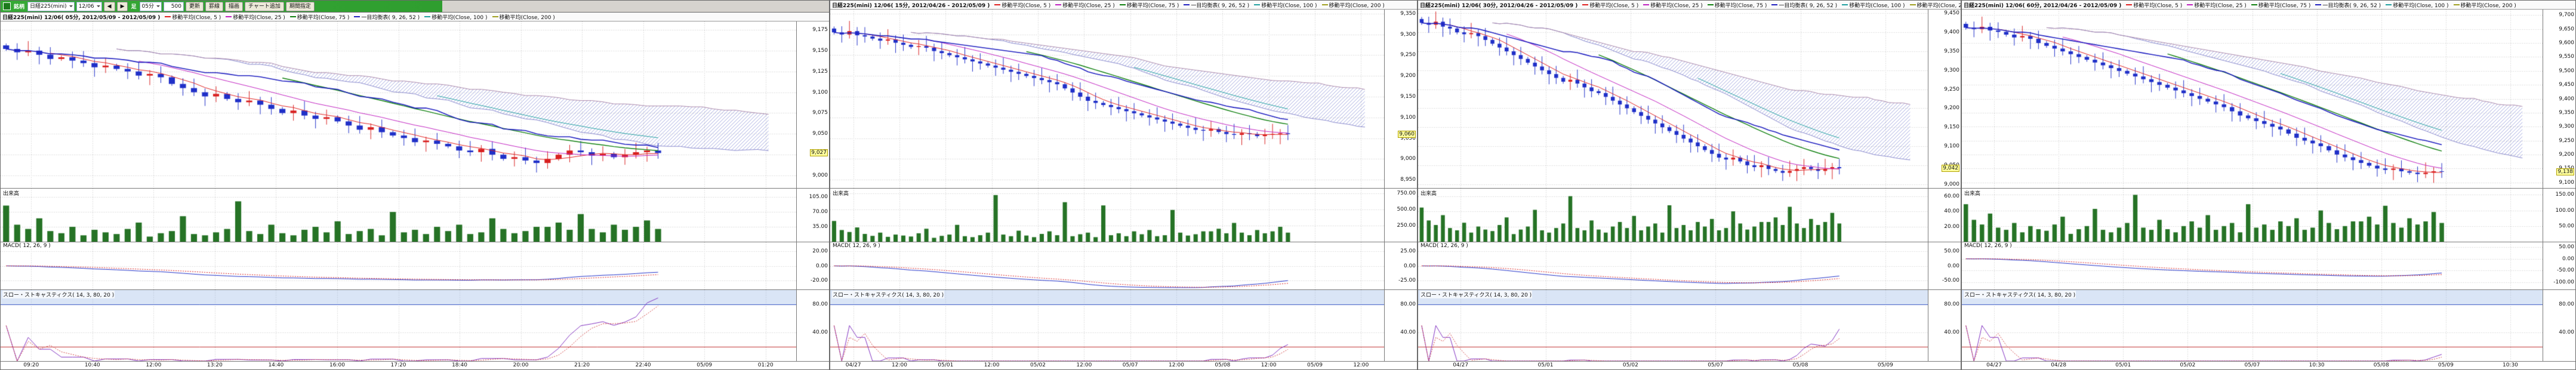 The height and width of the screenshot is (370, 2576). I want to click on app-icon, so click(7, 6).